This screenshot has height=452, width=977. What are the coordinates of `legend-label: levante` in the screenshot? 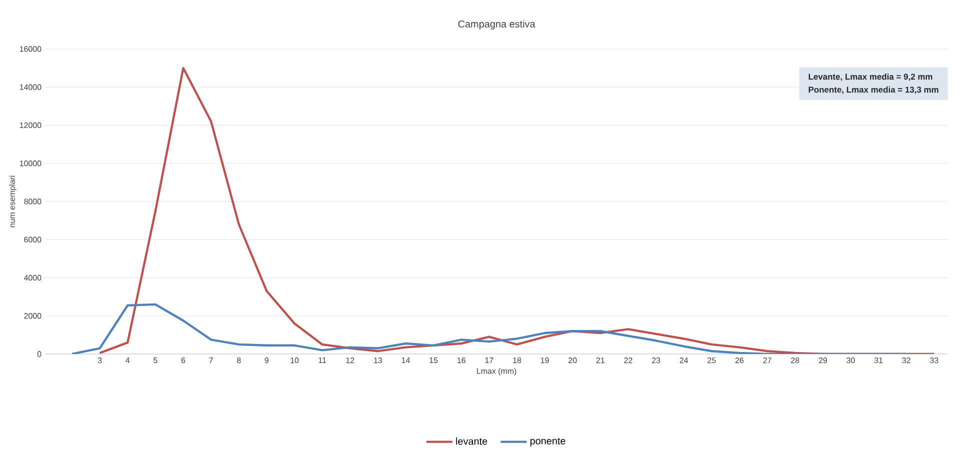 It's located at (472, 441).